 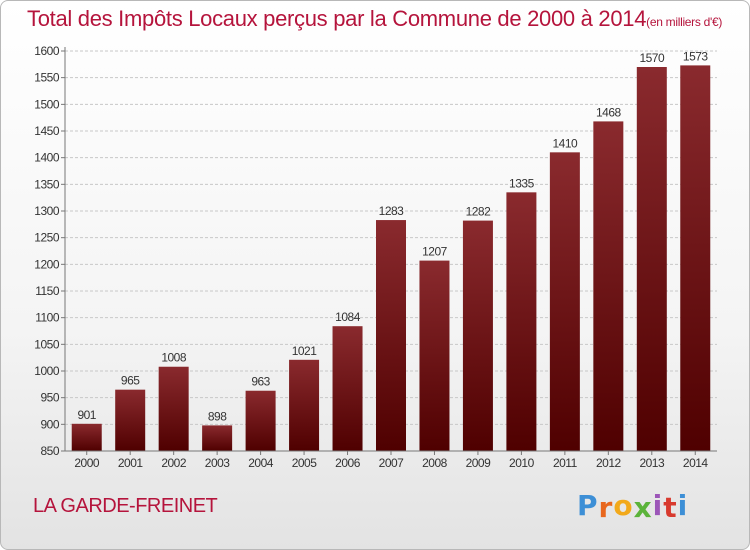 I want to click on y-tick-label: 1500, so click(x=47, y=104).